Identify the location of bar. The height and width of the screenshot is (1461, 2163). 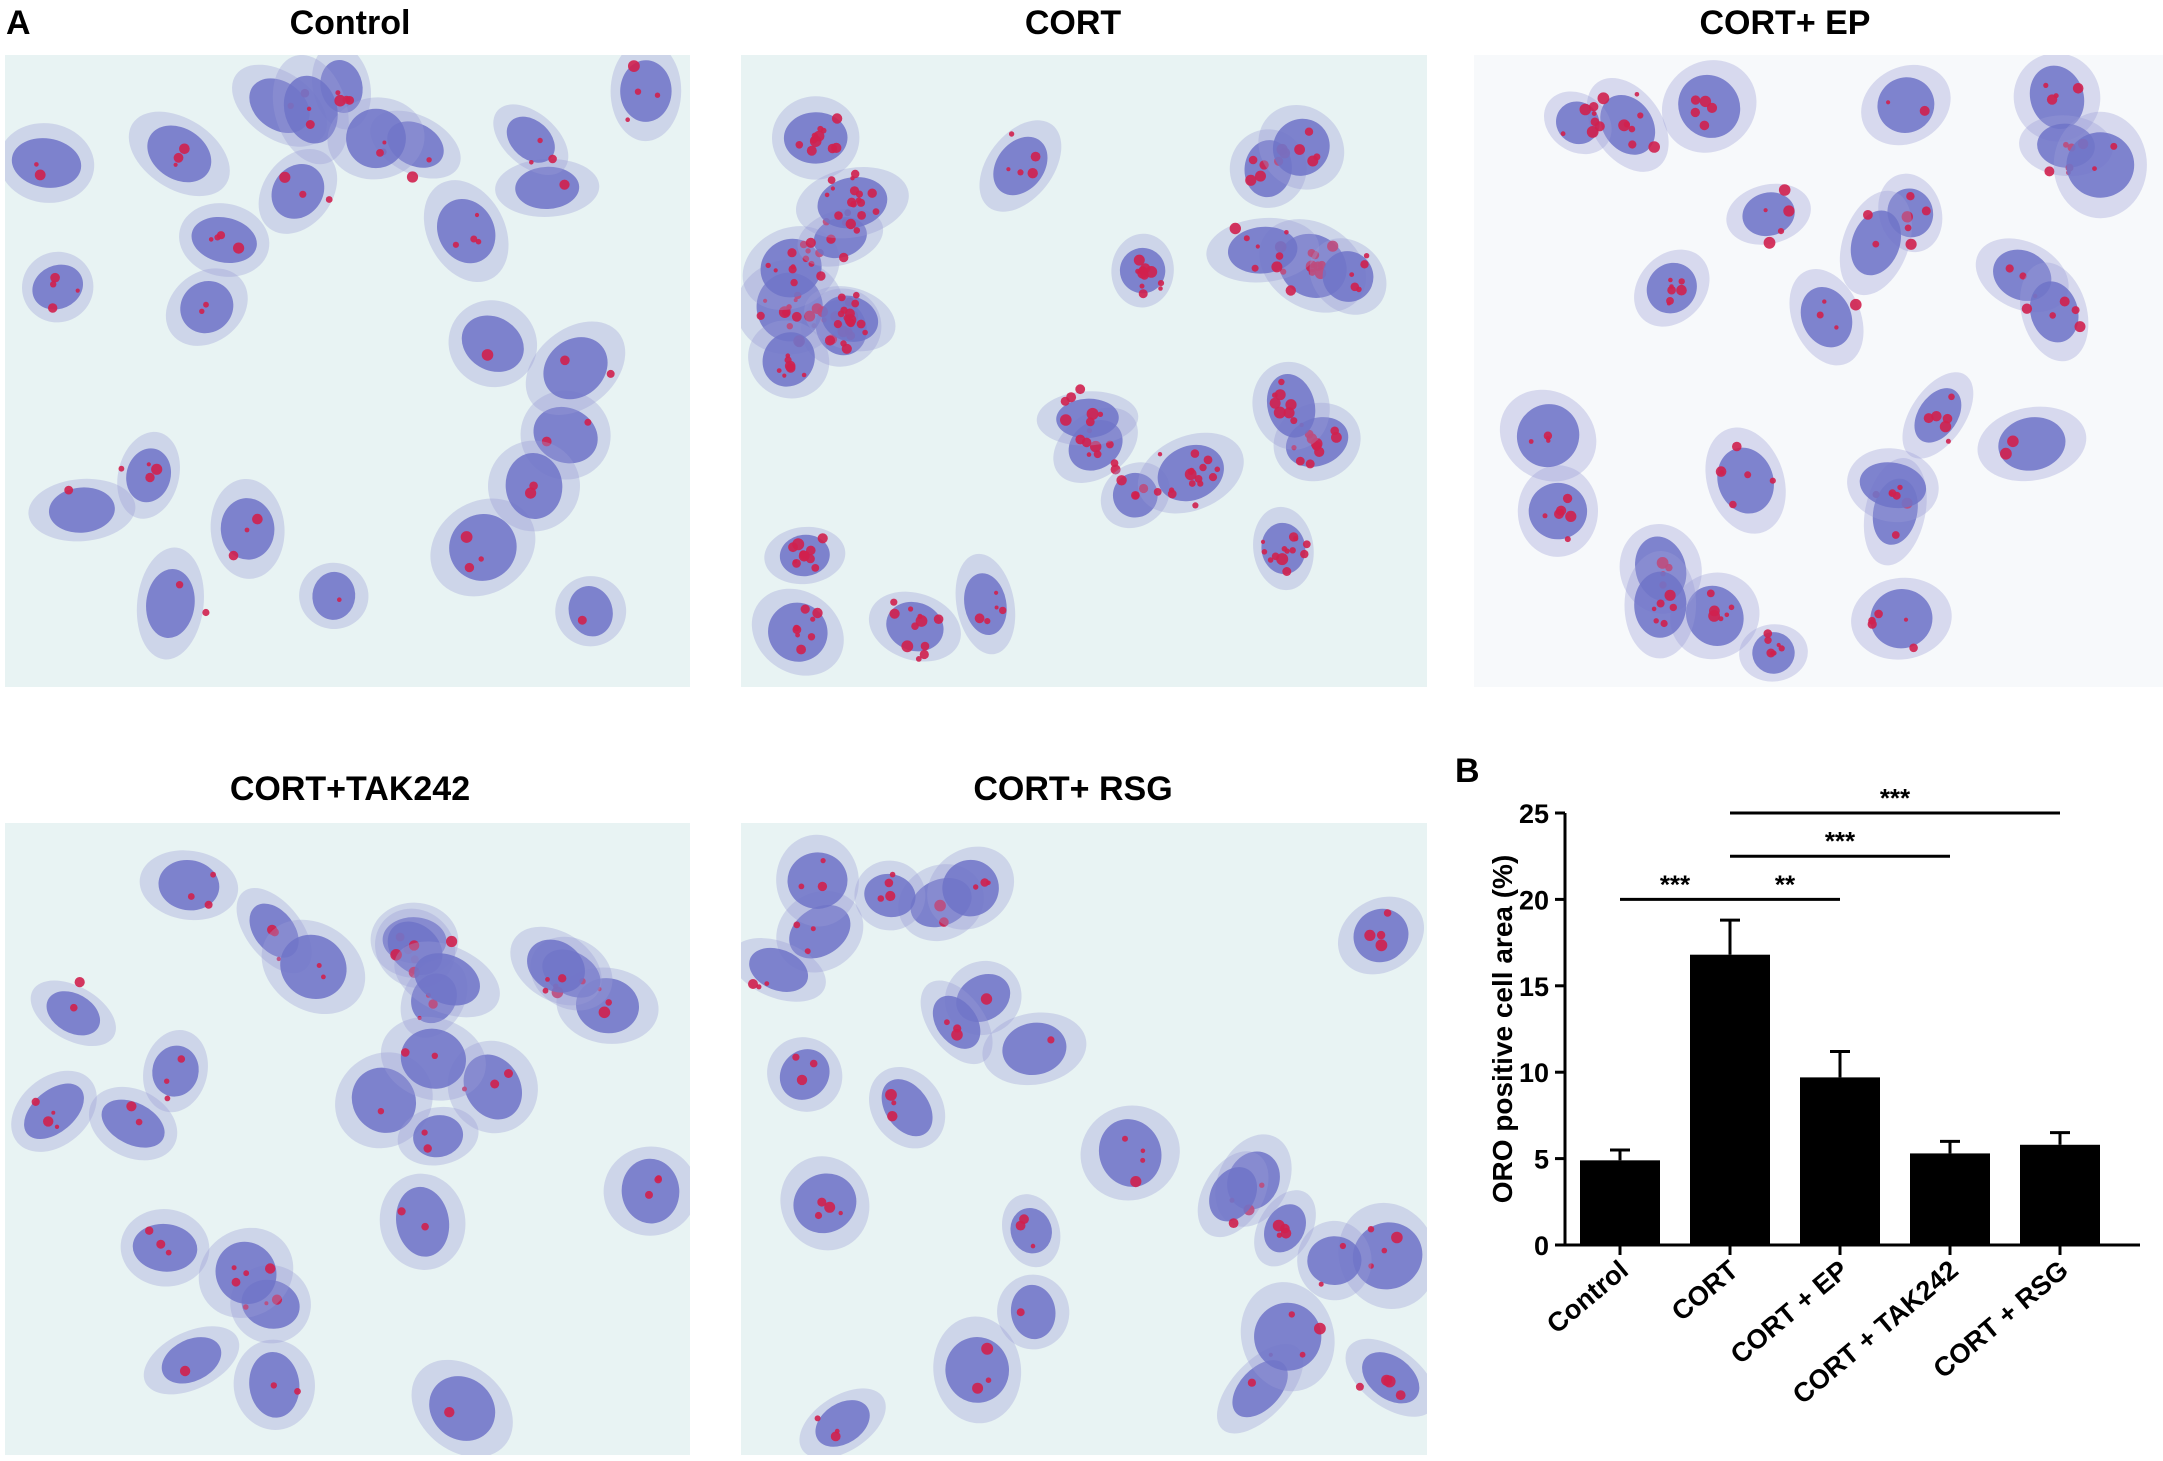
(1620, 1202).